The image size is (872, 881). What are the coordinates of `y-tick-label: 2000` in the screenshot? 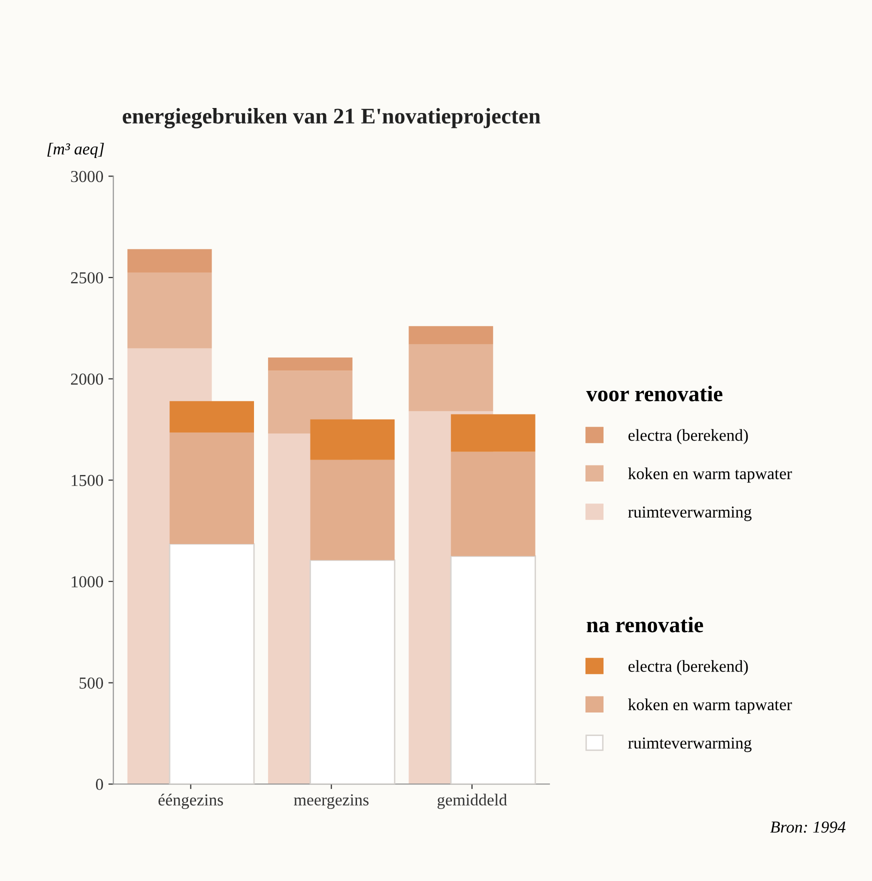 It's located at (87, 379).